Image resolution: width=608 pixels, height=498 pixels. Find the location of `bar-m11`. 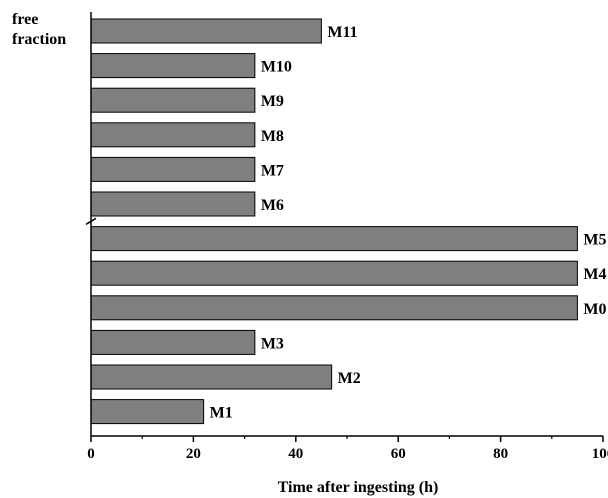

bar-m11 is located at coordinates (206, 31).